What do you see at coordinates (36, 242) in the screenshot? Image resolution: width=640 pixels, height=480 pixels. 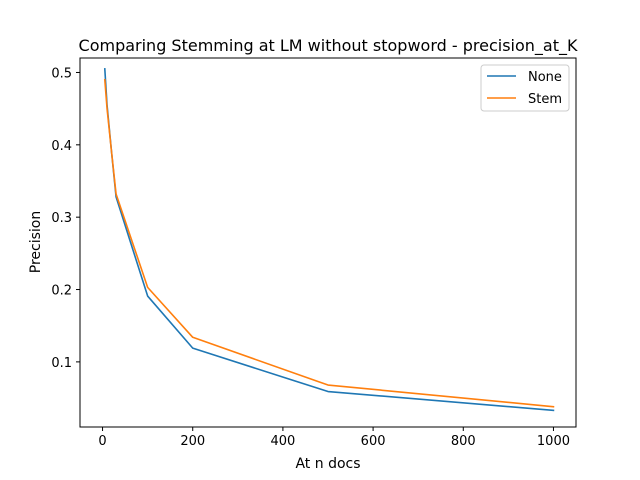 I see `y-axis-label: Precision` at bounding box center [36, 242].